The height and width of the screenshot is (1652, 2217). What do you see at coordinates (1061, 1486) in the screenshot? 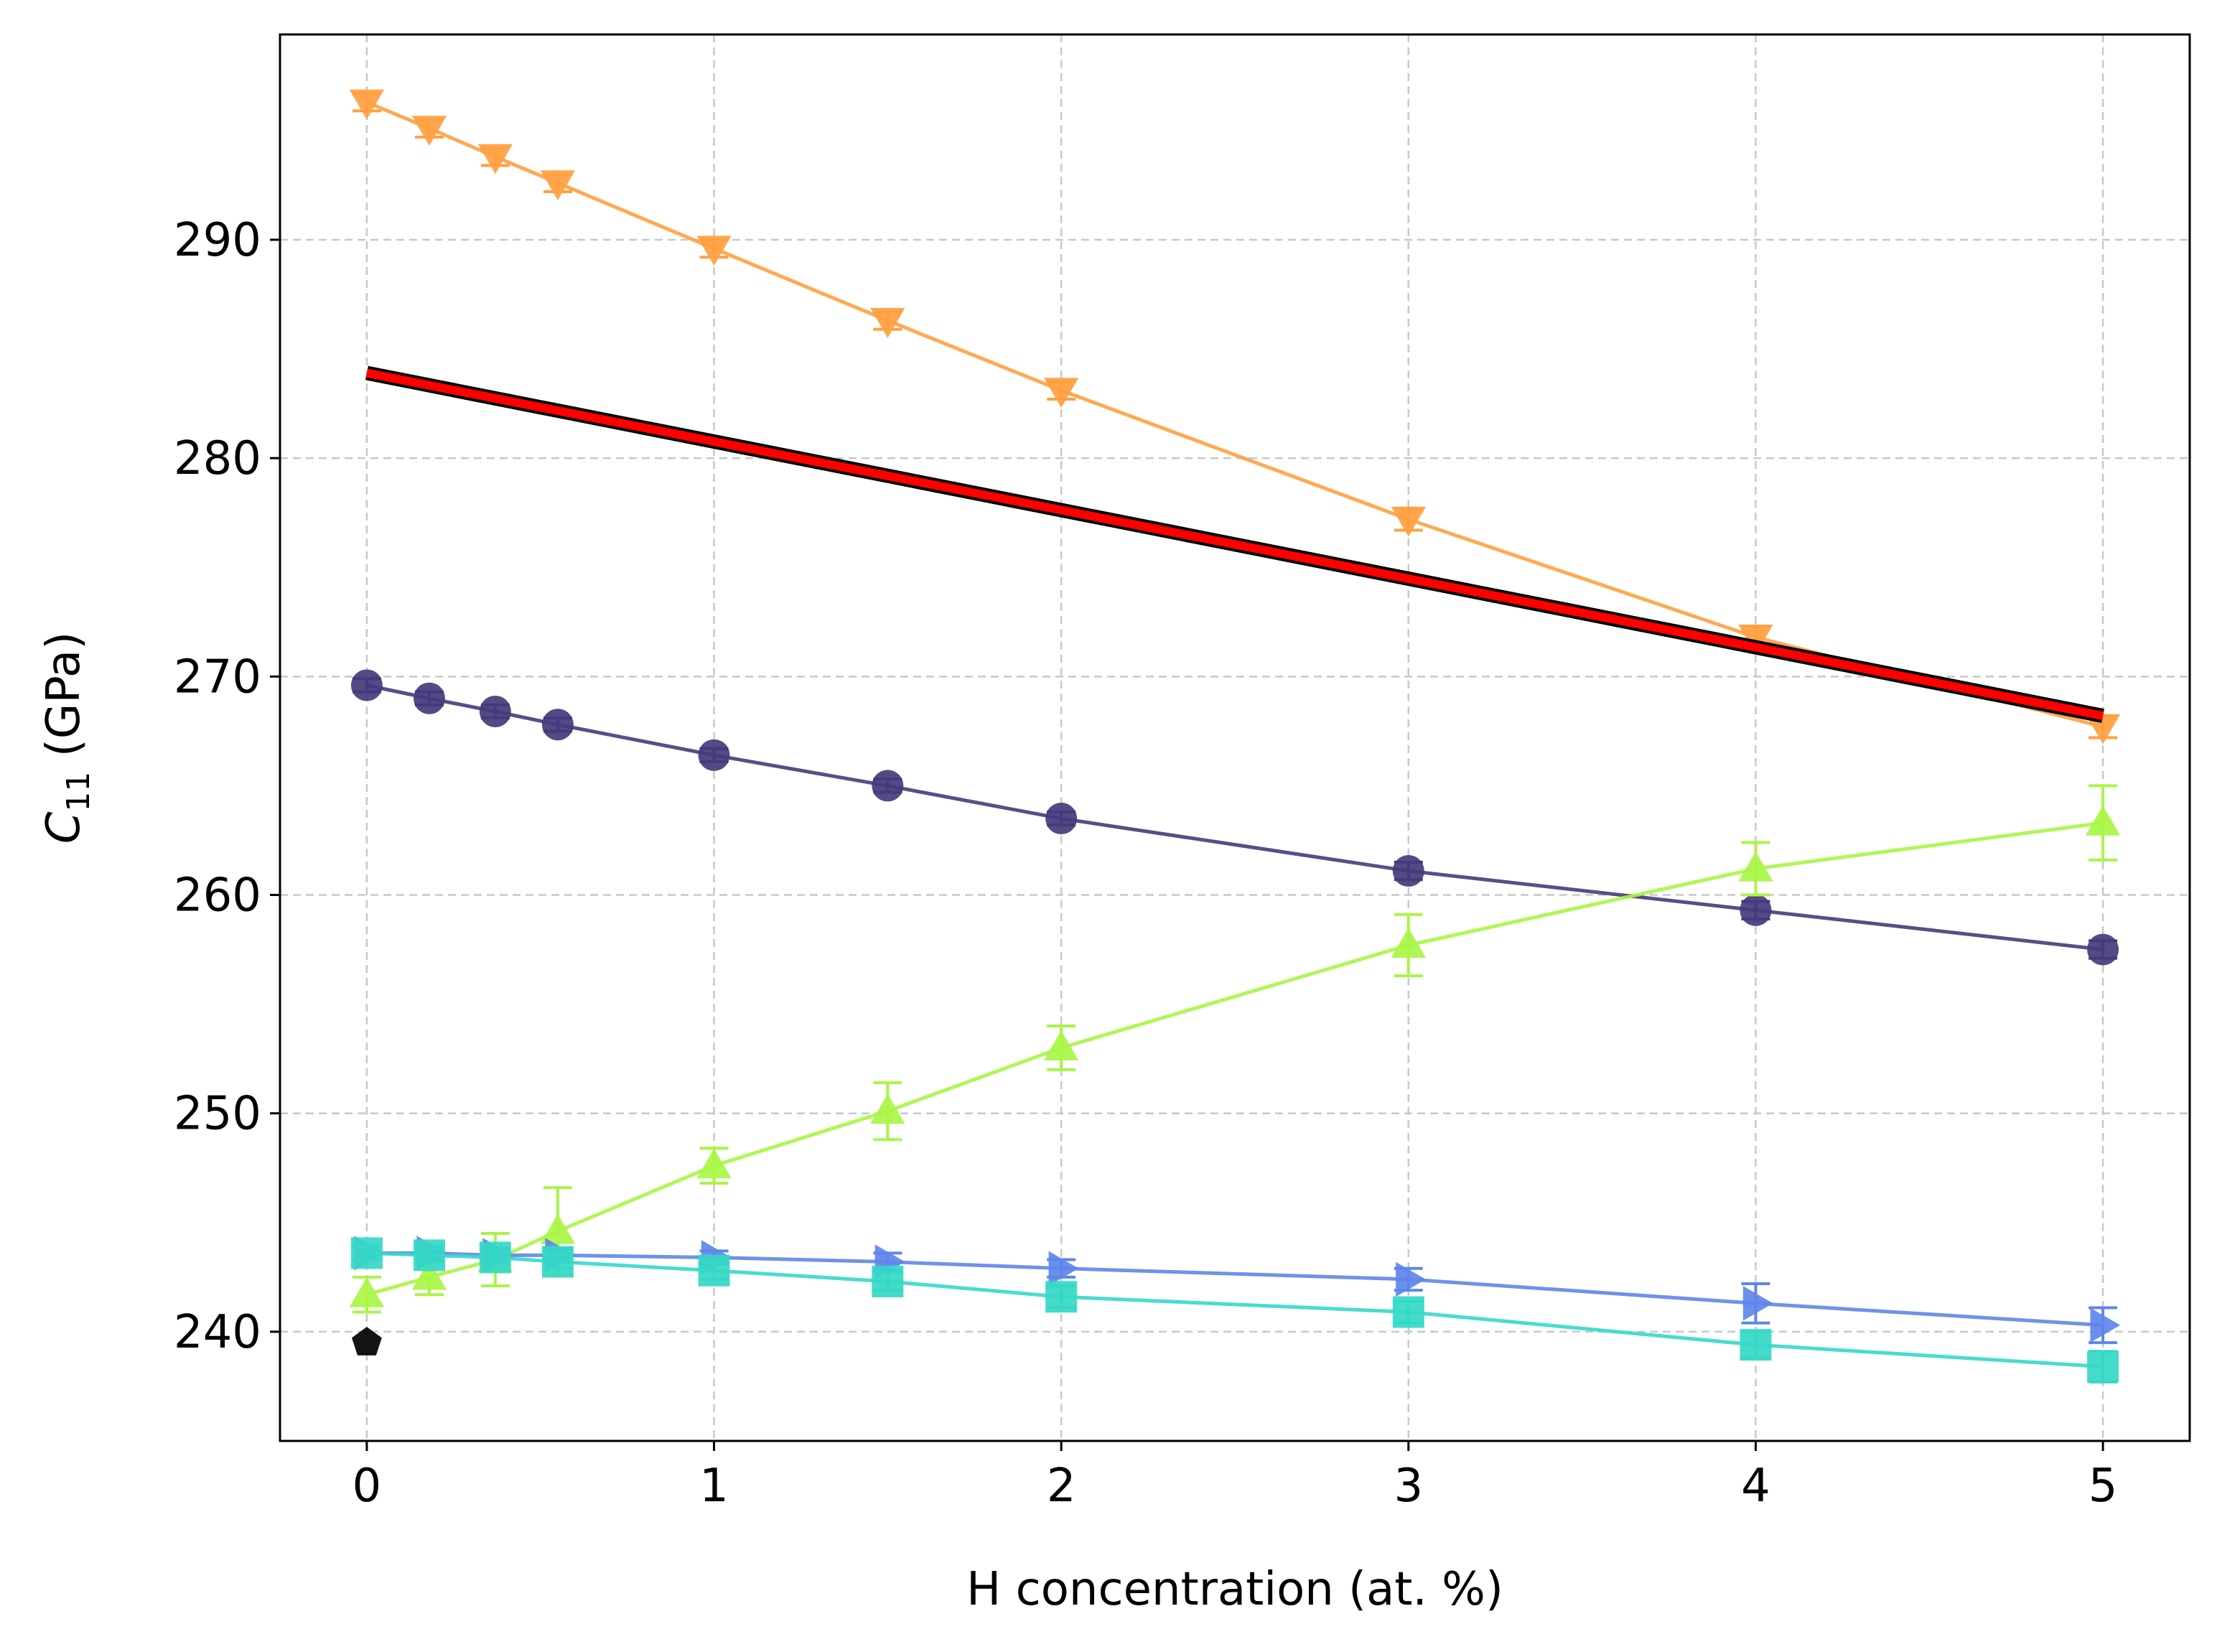
I see `x-tick-label: 2` at bounding box center [1061, 1486].